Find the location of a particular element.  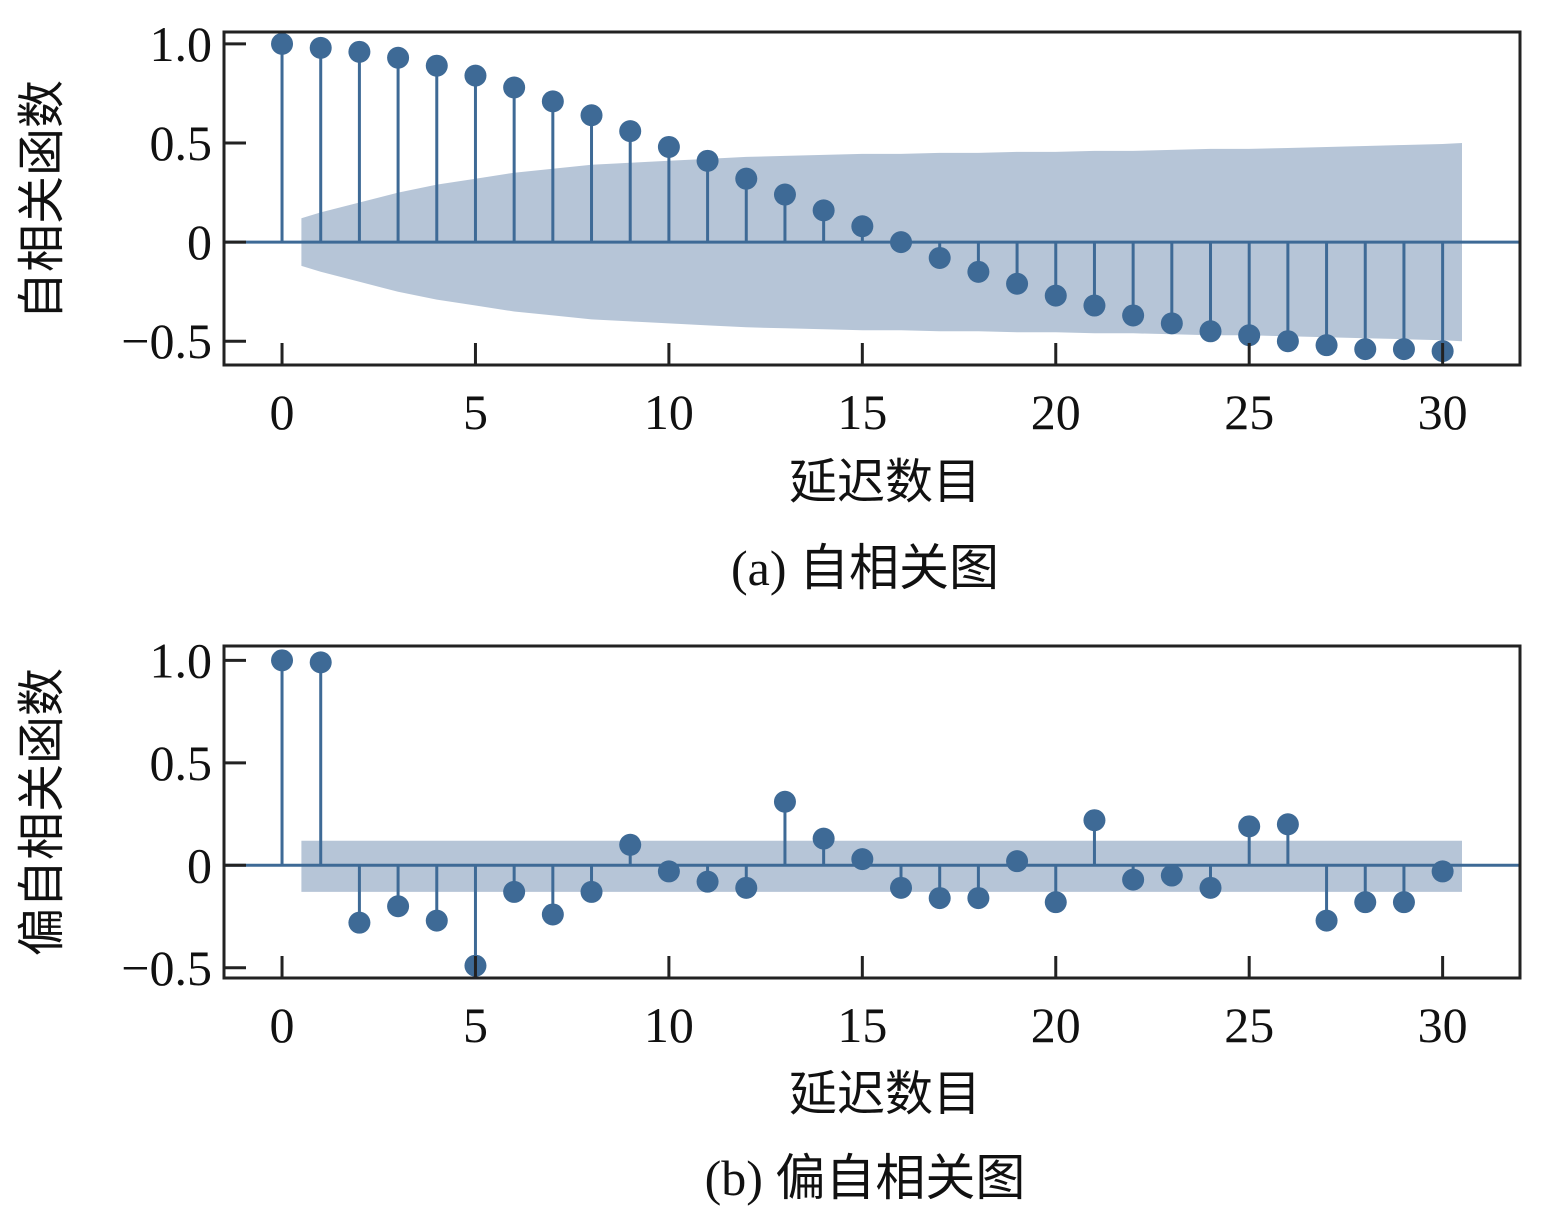

chart-caption: (a) 自相关图 is located at coordinates (865, 568).